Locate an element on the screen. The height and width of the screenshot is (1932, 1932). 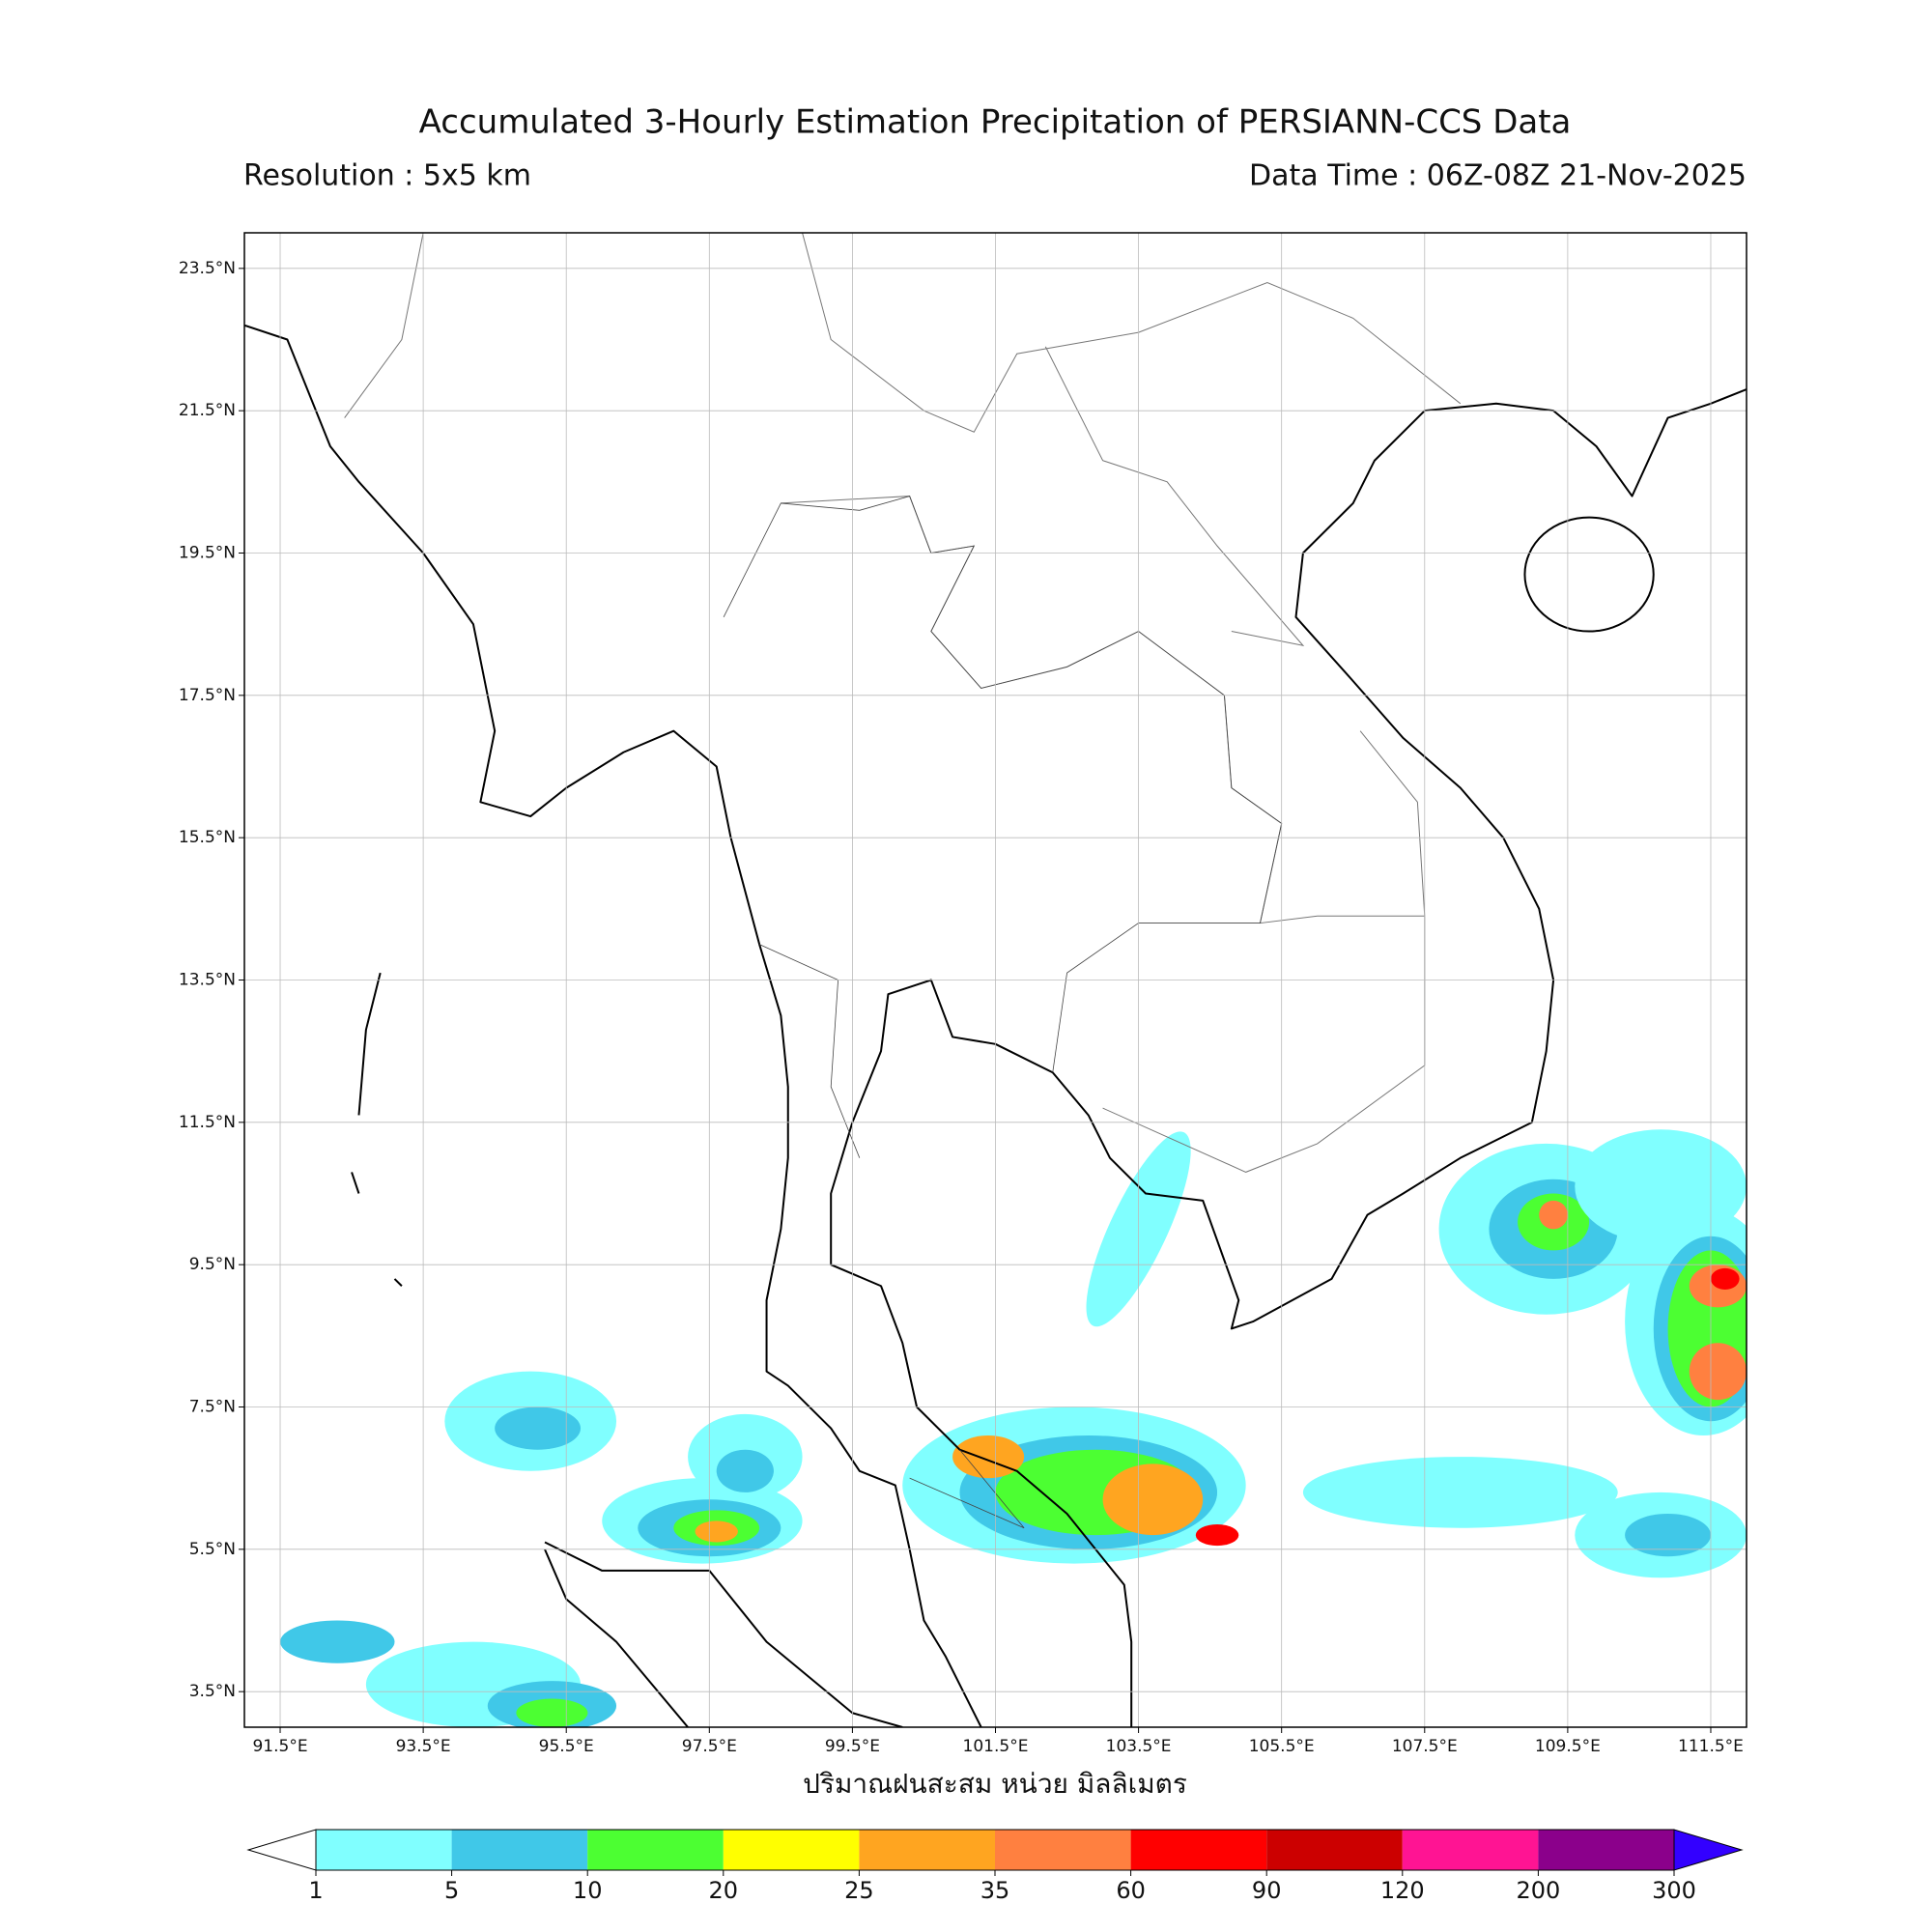
x-tick-label: 93.5°E is located at coordinates (423, 1746).